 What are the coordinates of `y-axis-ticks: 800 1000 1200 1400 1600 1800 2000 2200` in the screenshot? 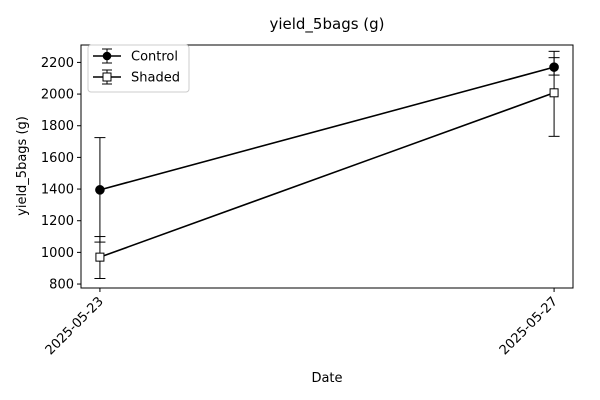 It's located at (61, 174).